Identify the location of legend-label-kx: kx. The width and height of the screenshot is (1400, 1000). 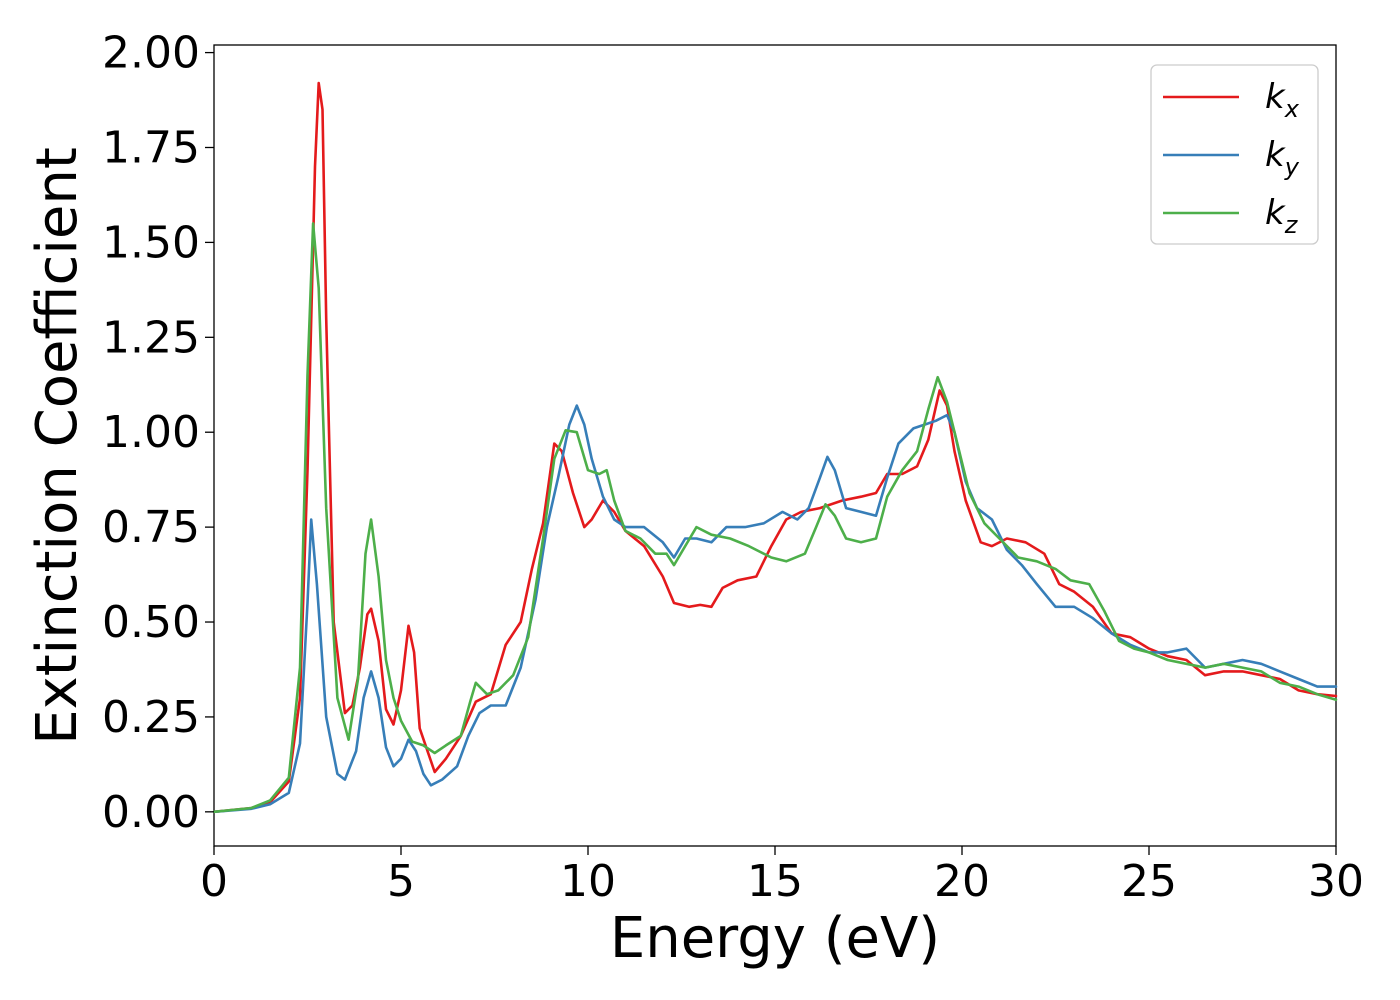
(1282, 100).